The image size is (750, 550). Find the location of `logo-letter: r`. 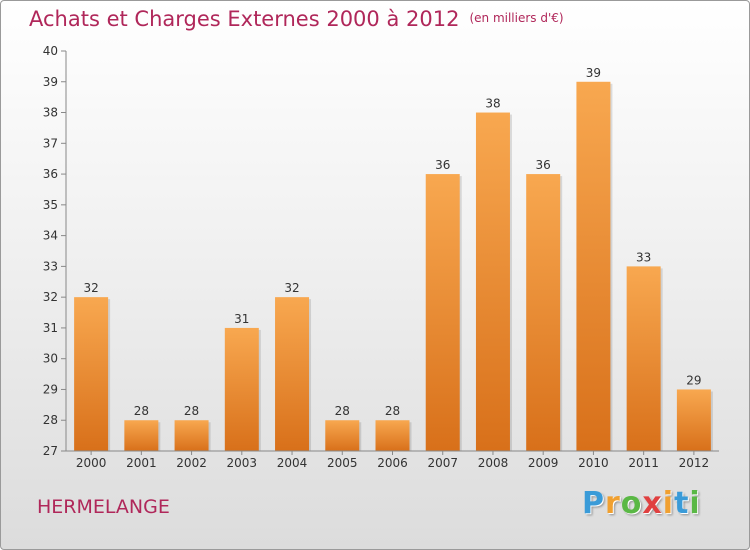

logo-letter: r is located at coordinates (613, 503).